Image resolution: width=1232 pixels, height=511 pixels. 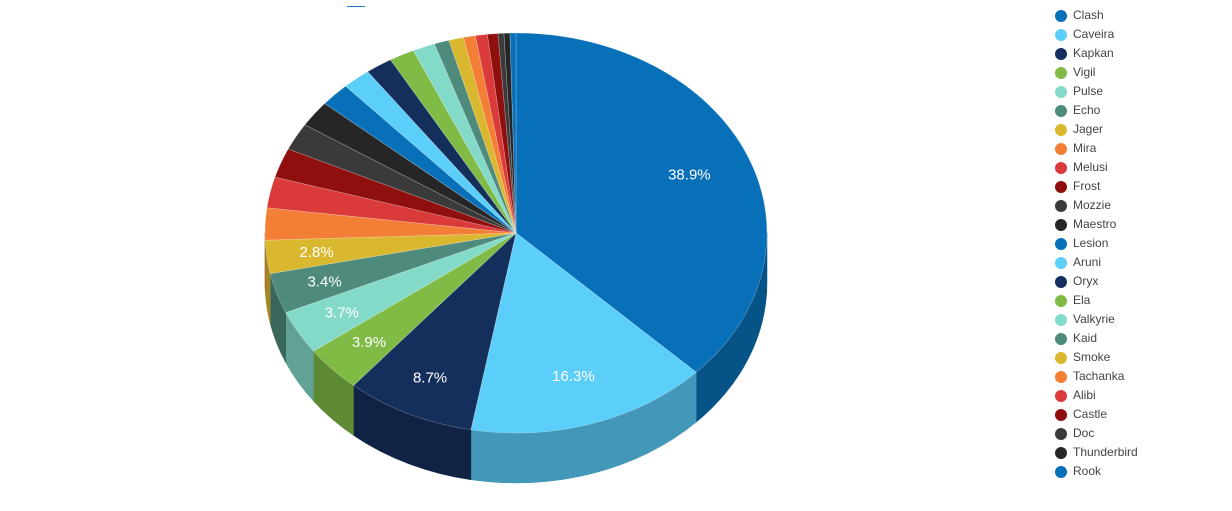 What do you see at coordinates (513, 133) in the screenshot?
I see `pie-slice-rook` at bounding box center [513, 133].